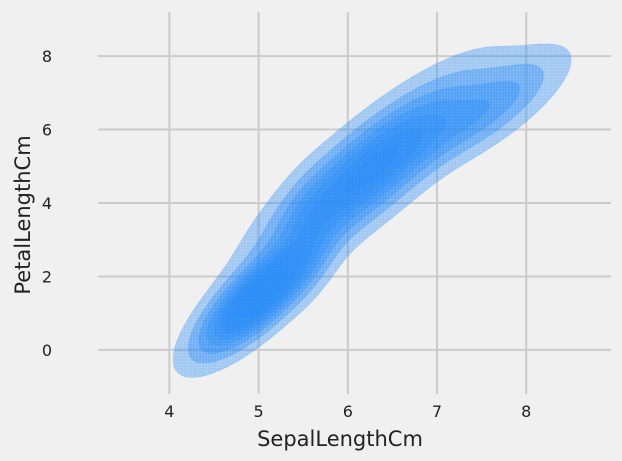 This screenshot has height=461, width=622. Describe the element at coordinates (23, 214) in the screenshot. I see `y-axis-label: PetalLengthCm` at that location.